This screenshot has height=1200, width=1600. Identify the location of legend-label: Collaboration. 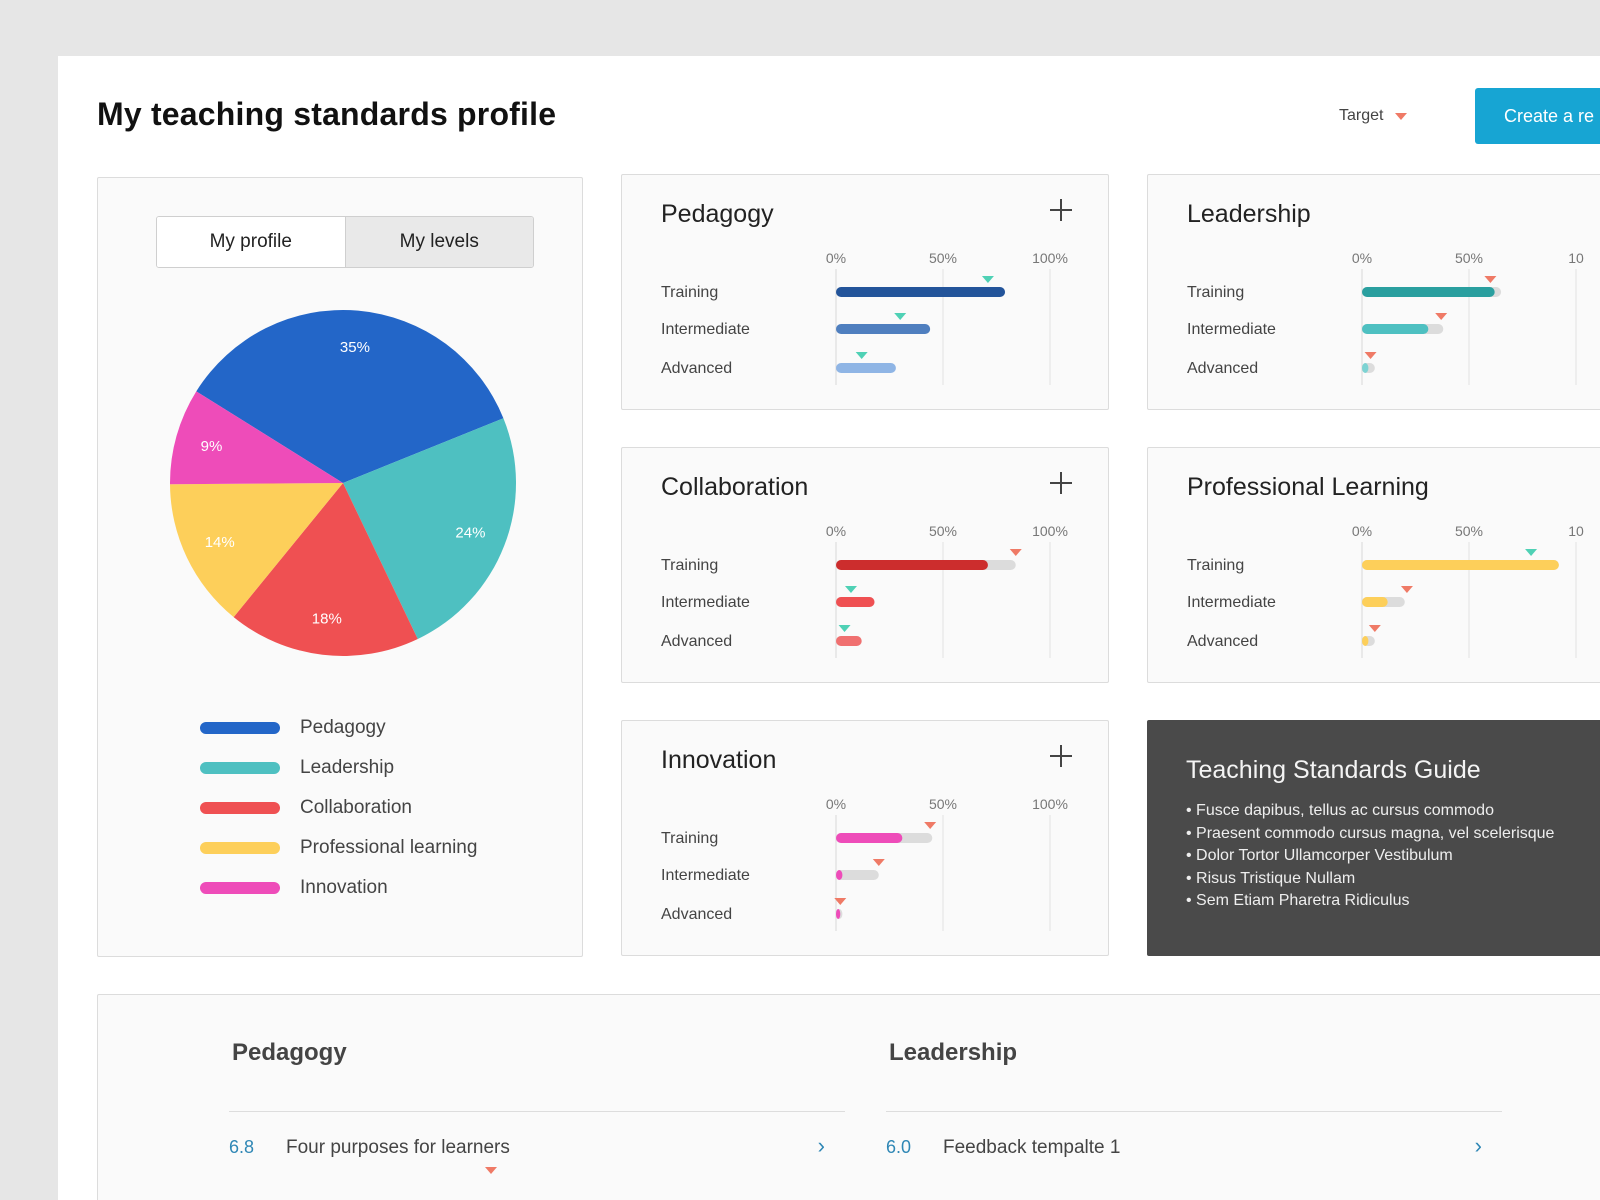
(356, 807).